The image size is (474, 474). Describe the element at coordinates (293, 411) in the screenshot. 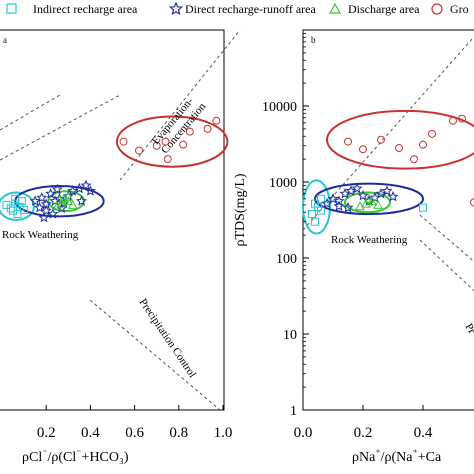

I see `y-tick-label-0: 1` at that location.